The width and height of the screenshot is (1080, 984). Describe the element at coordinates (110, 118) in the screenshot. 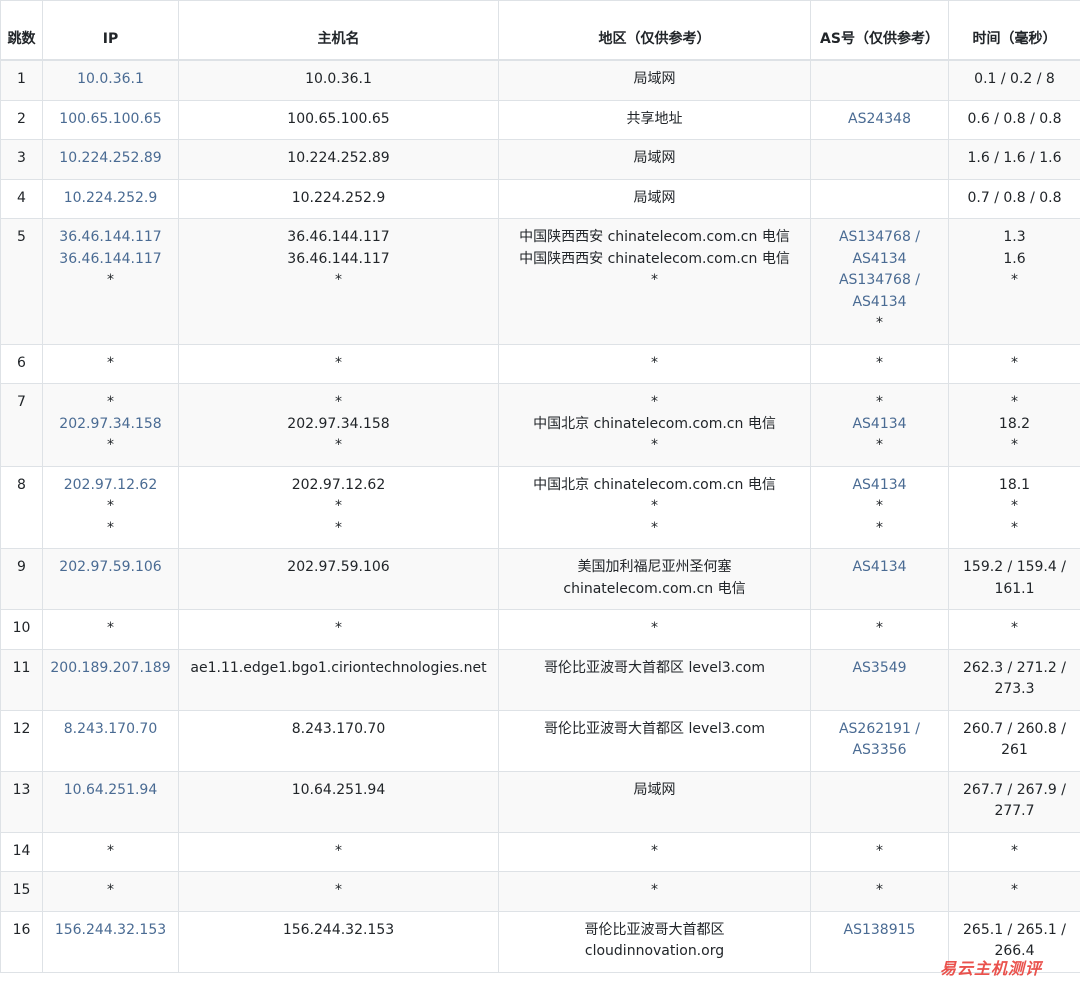

I see `ip-link: 100.65.100.65` at that location.